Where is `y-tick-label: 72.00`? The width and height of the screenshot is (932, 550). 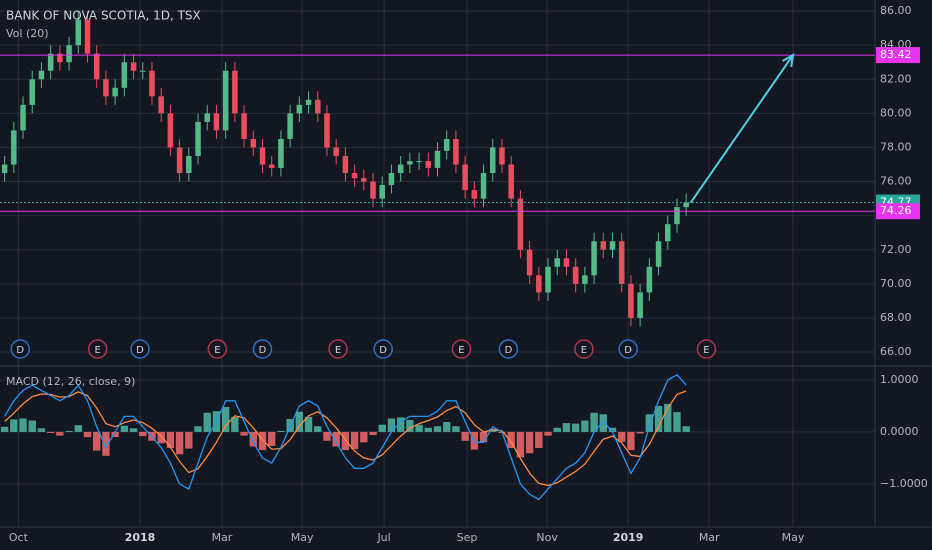 y-tick-label: 72.00 is located at coordinates (896, 249).